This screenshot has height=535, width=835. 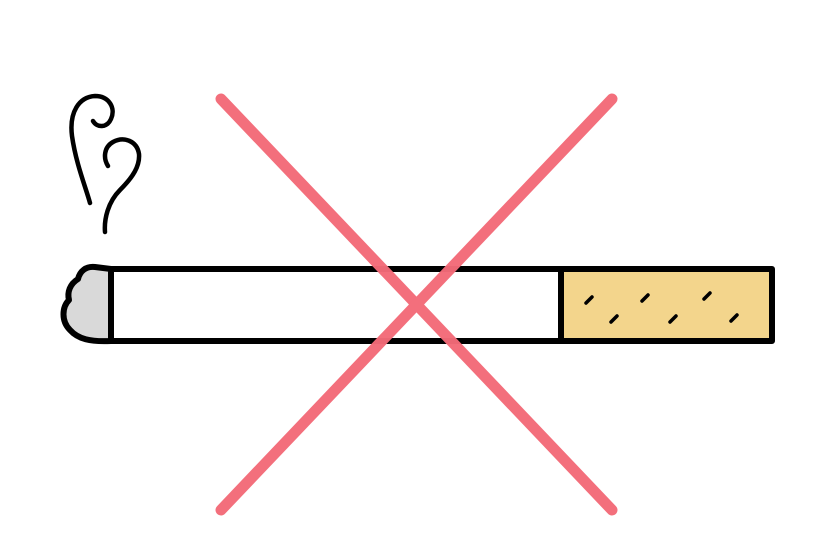 I want to click on cigarette-filter, so click(x=666, y=305).